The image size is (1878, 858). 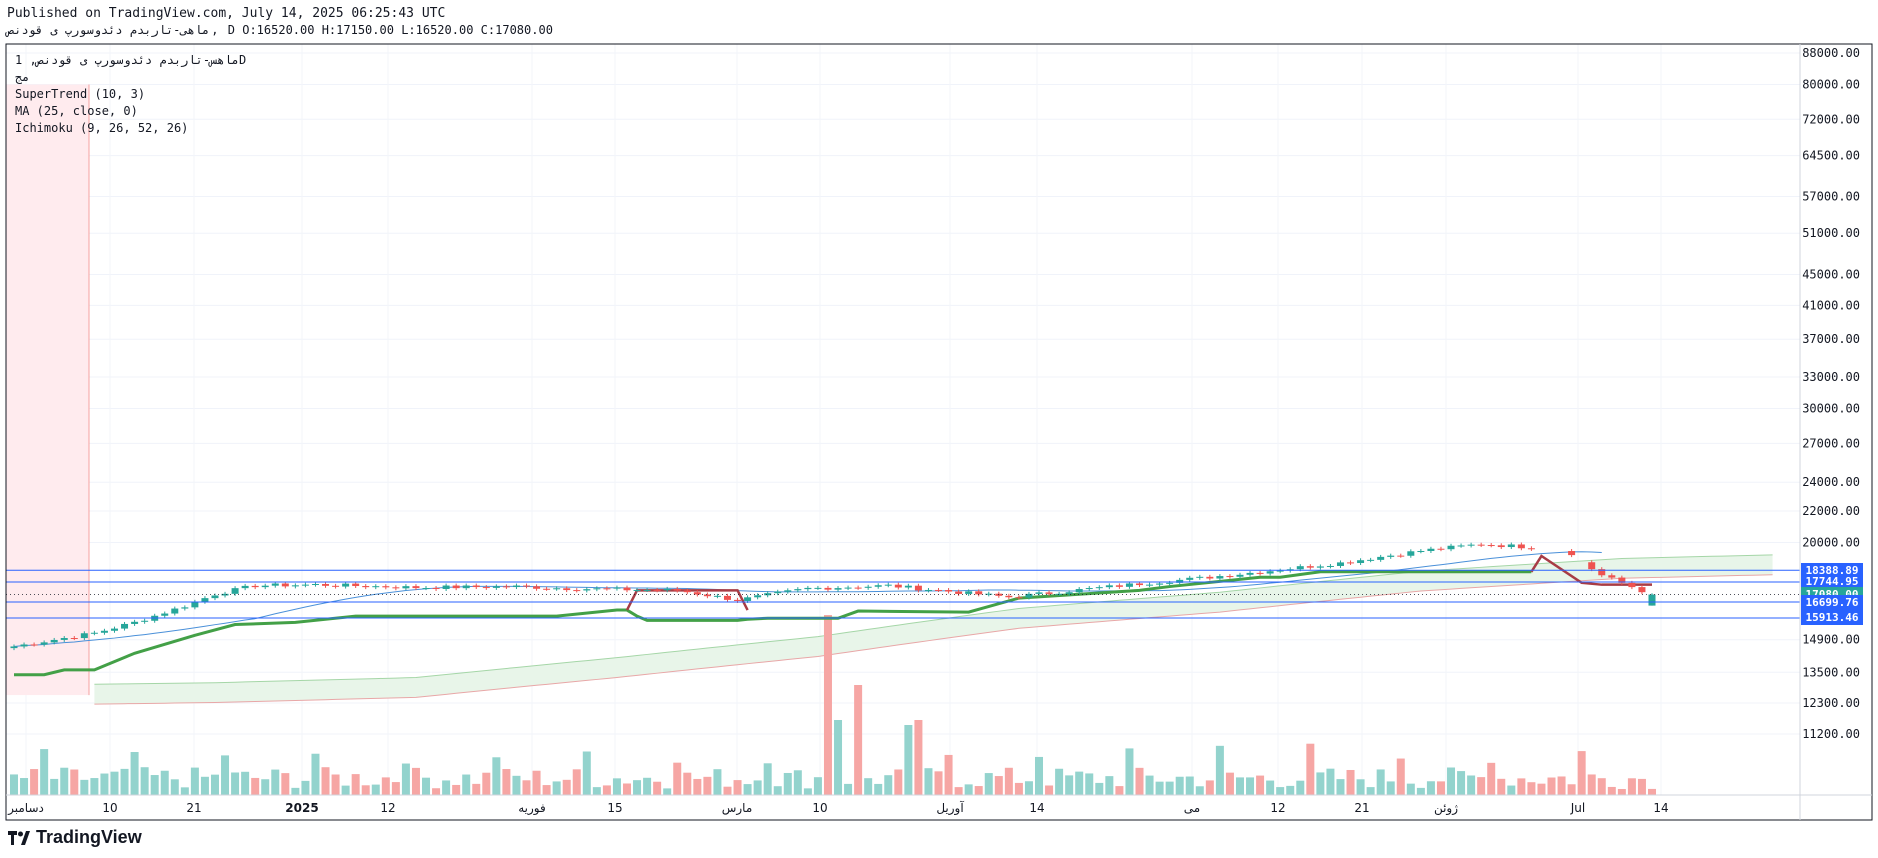 What do you see at coordinates (80, 94) in the screenshot?
I see `legend-supertrend: SuperTrend (10, 3)` at bounding box center [80, 94].